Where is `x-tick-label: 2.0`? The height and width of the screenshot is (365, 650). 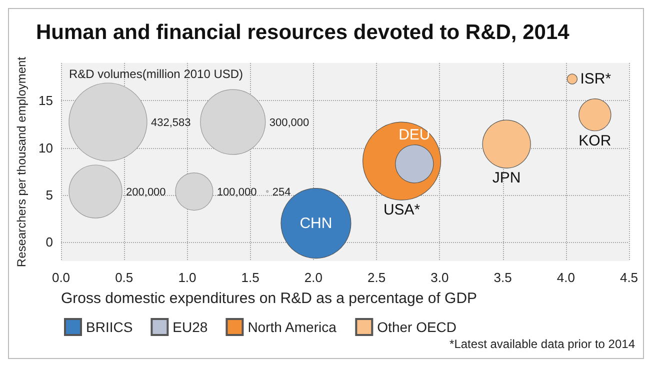
x-tick-label: 2.0 is located at coordinates (313, 277).